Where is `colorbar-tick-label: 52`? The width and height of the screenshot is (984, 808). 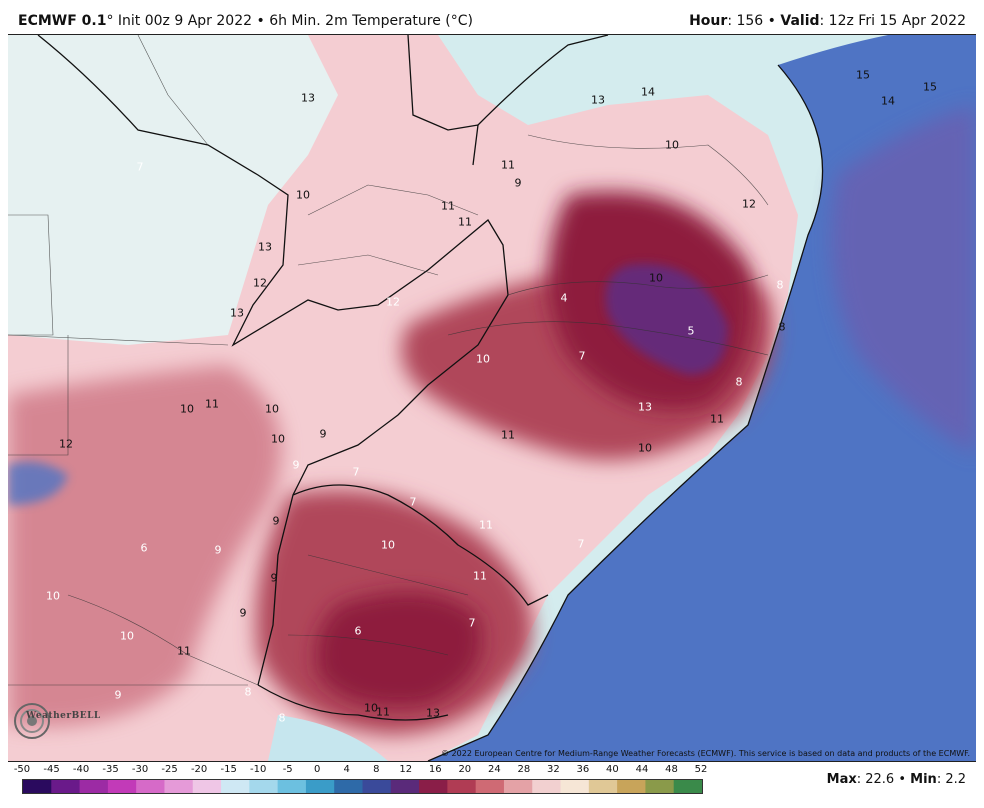 colorbar-tick-label: 52 is located at coordinates (701, 769).